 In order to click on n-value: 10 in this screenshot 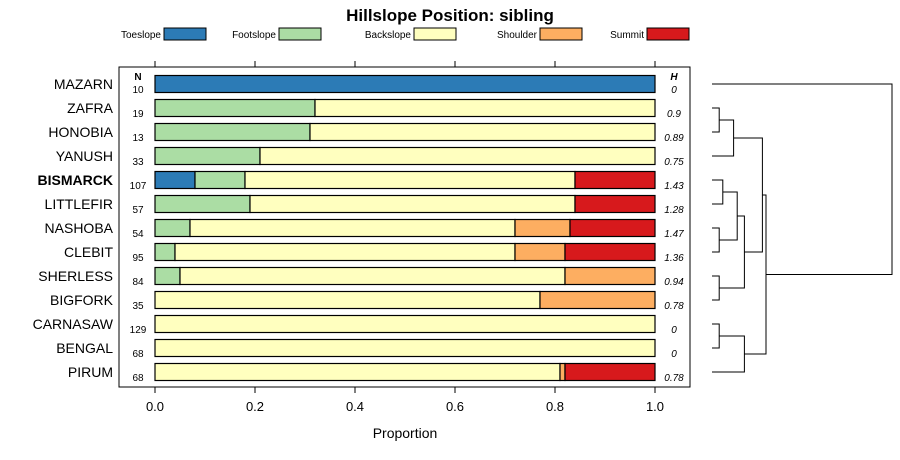, I will do `click(138, 90)`.